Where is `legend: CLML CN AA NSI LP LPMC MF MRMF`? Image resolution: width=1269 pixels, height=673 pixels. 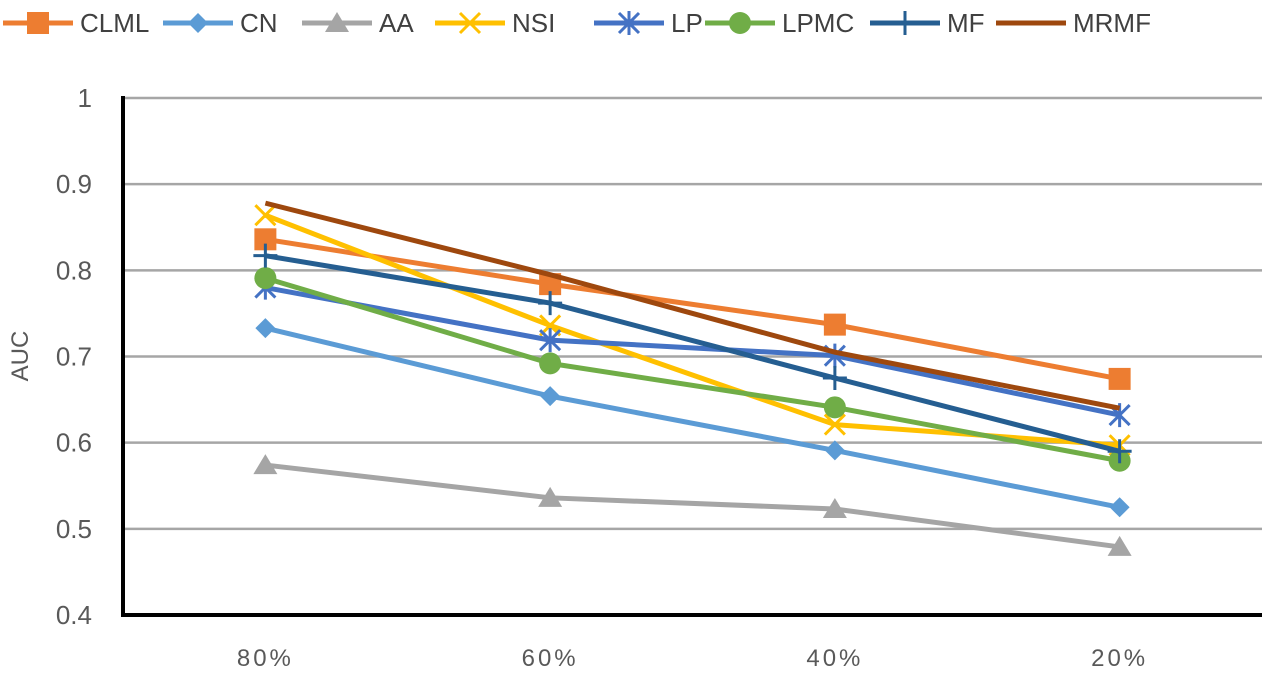 legend: CLML CN AA NSI LP LPMC MF MRMF is located at coordinates (577, 23).